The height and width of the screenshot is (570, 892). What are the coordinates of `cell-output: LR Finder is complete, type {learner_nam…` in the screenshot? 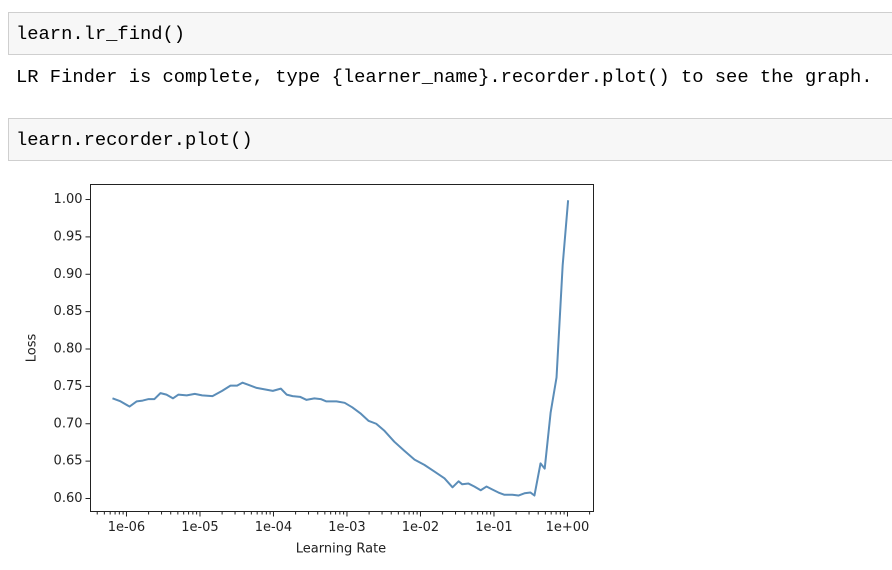 It's located at (444, 77).